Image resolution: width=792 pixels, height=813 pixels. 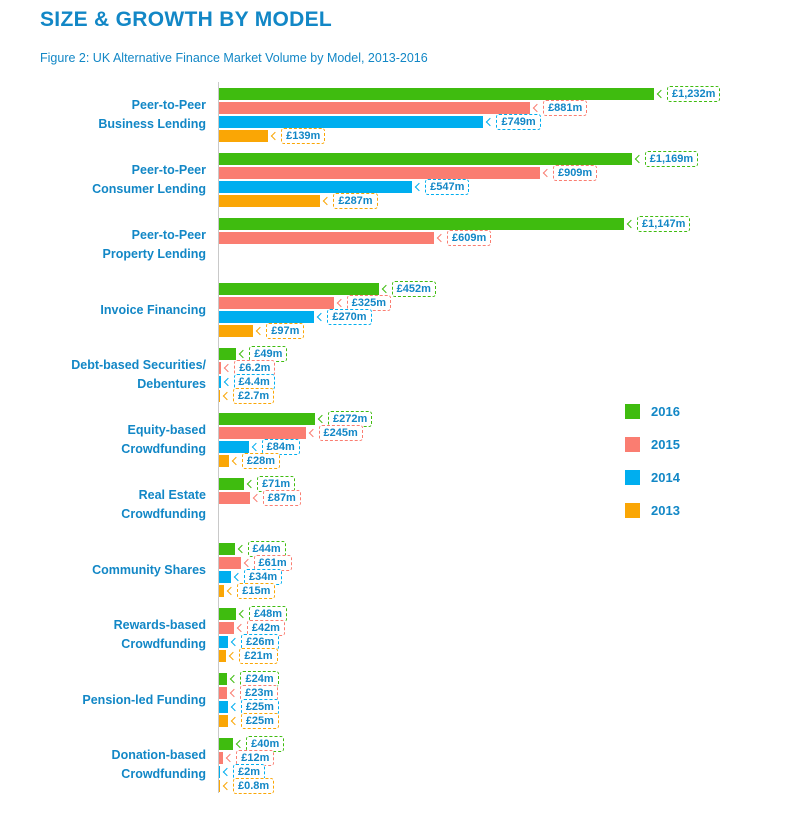 What do you see at coordinates (272, 563) in the screenshot?
I see `value-label-2015: £61m` at bounding box center [272, 563].